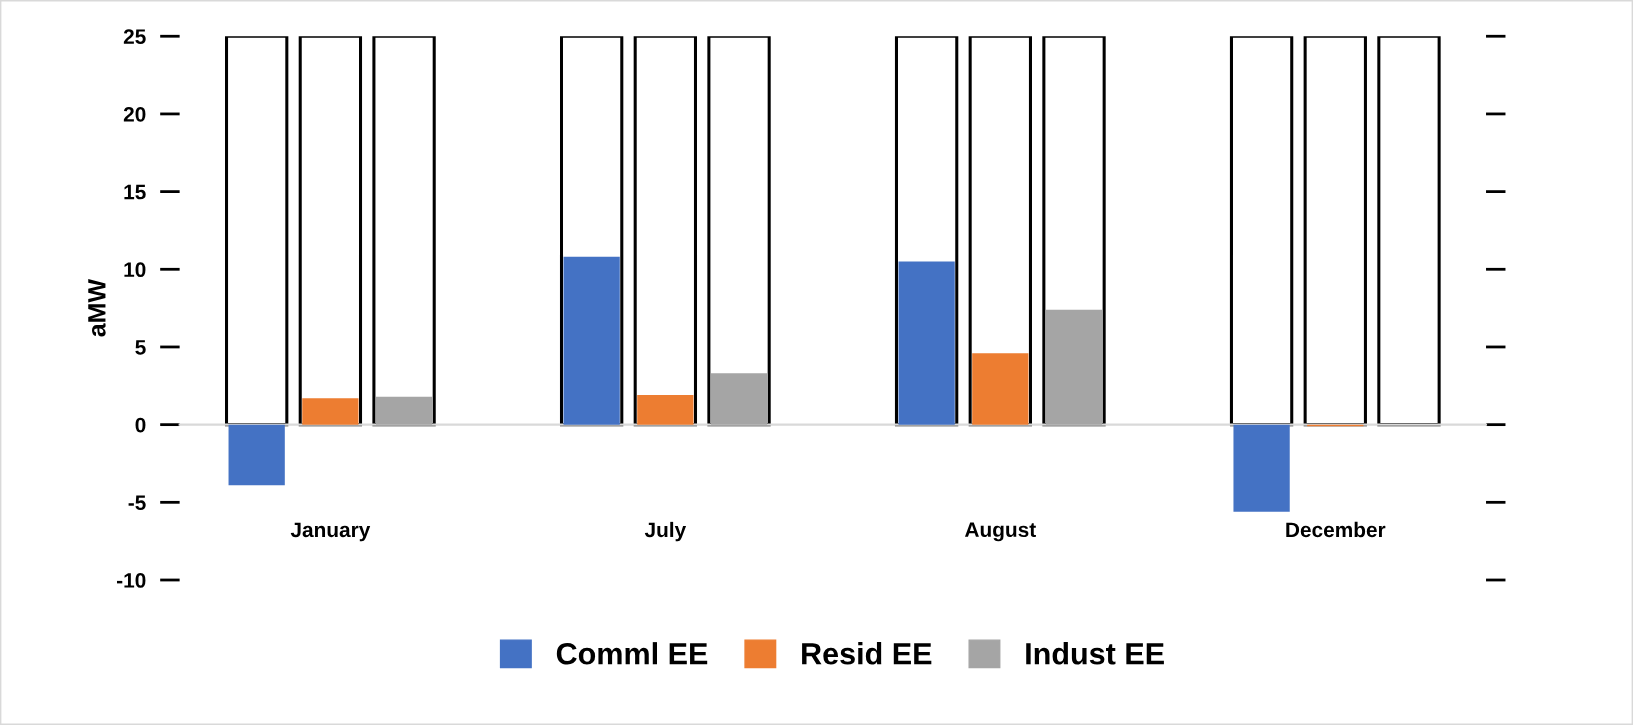 The width and height of the screenshot is (1633, 725). Describe the element at coordinates (867, 653) in the screenshot. I see `legend-label: Resid EE` at that location.